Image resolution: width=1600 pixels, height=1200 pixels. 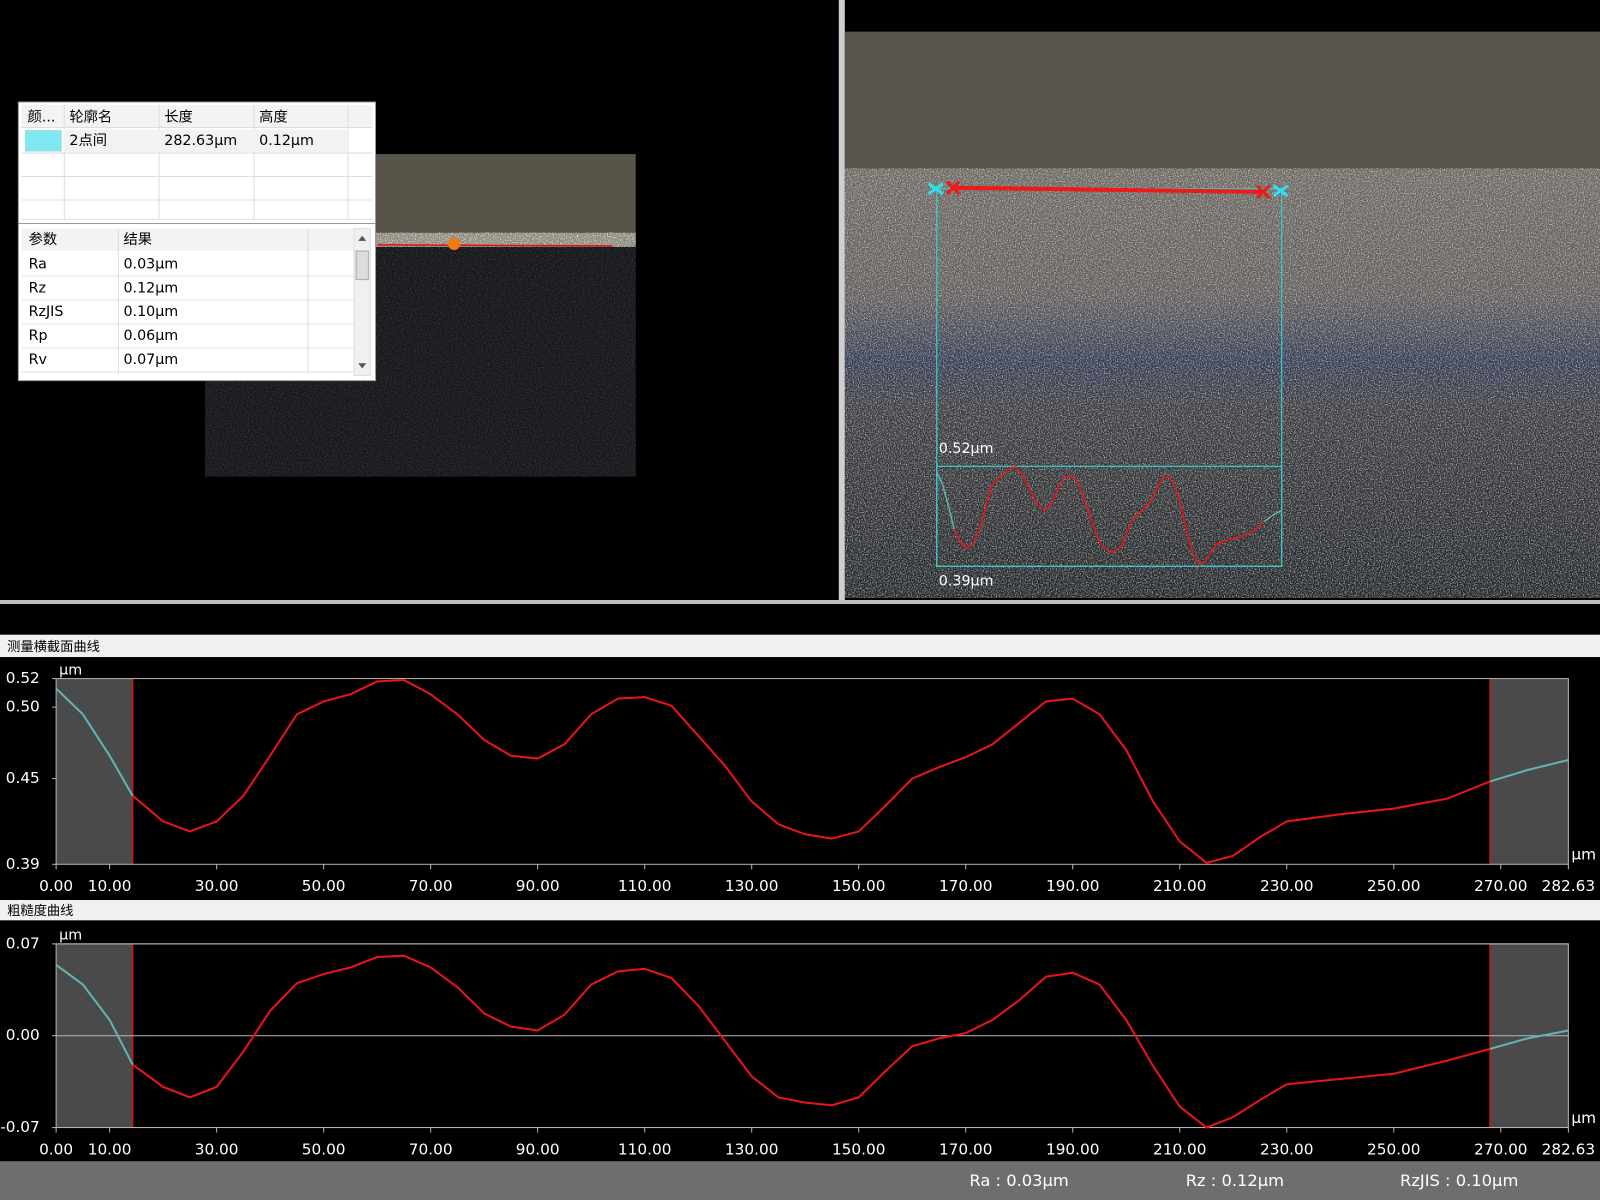 What do you see at coordinates (150, 288) in the screenshot?
I see `param-value: 0.12µm` at bounding box center [150, 288].